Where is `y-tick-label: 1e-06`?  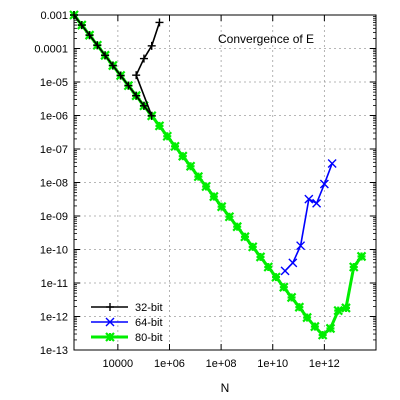
y-tick-label: 1e-06 is located at coordinates (54, 117).